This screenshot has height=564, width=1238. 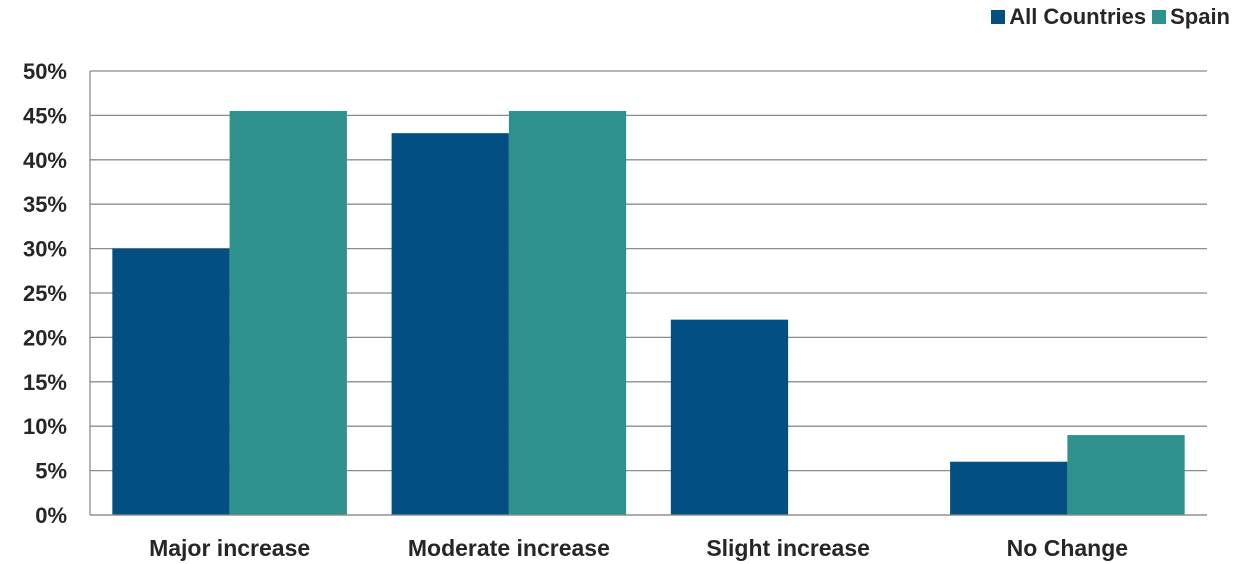 I want to click on y-tick-label: 30%, so click(x=45, y=249).